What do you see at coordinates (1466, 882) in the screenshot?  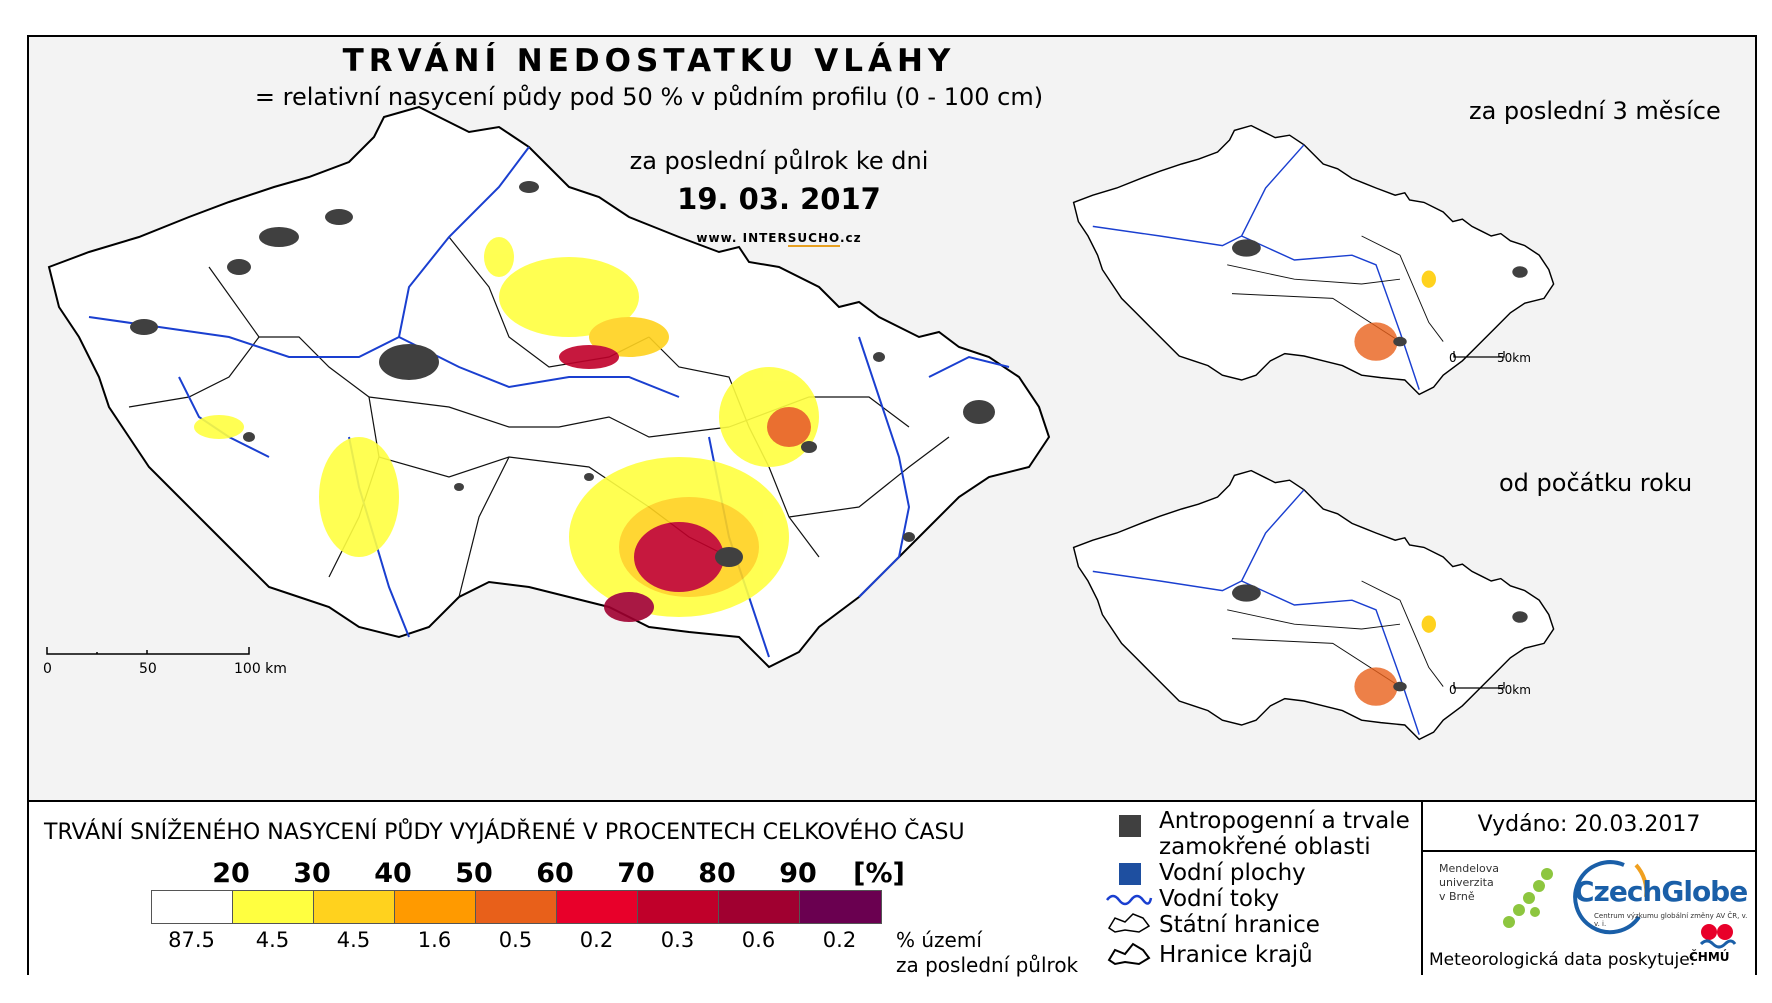 I see `mendel-line2: univerzita` at bounding box center [1466, 882].